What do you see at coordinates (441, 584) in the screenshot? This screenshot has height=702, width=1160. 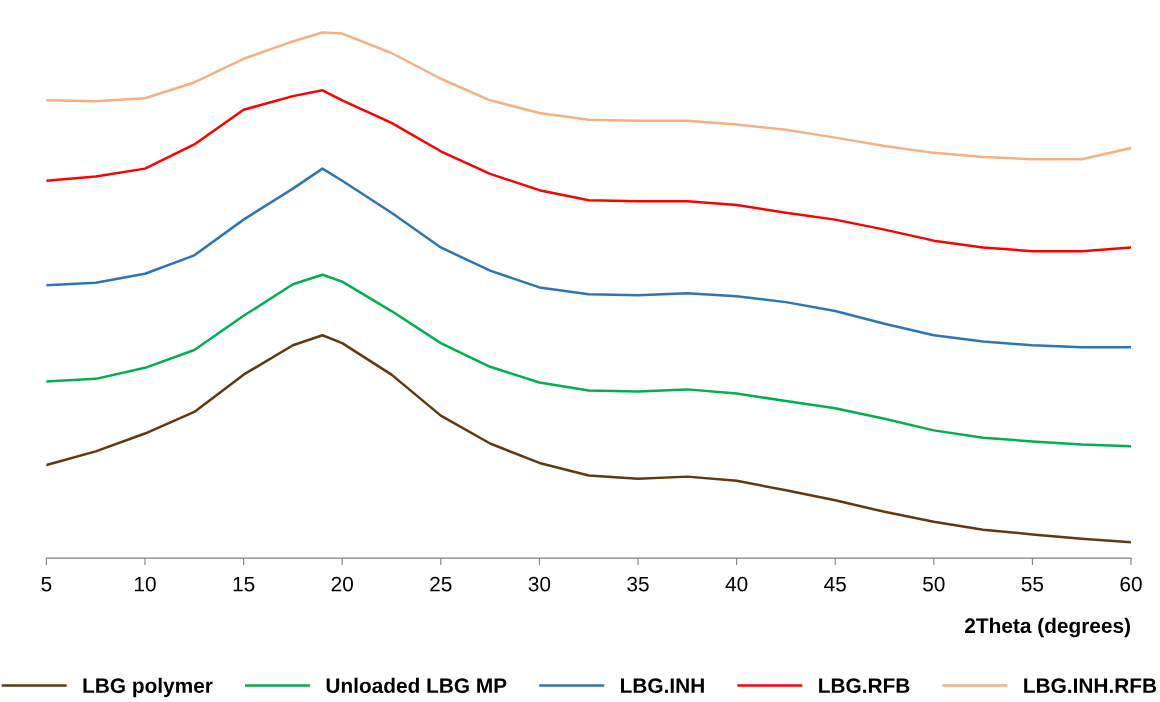 I see `x-tick-label: 25` at bounding box center [441, 584].